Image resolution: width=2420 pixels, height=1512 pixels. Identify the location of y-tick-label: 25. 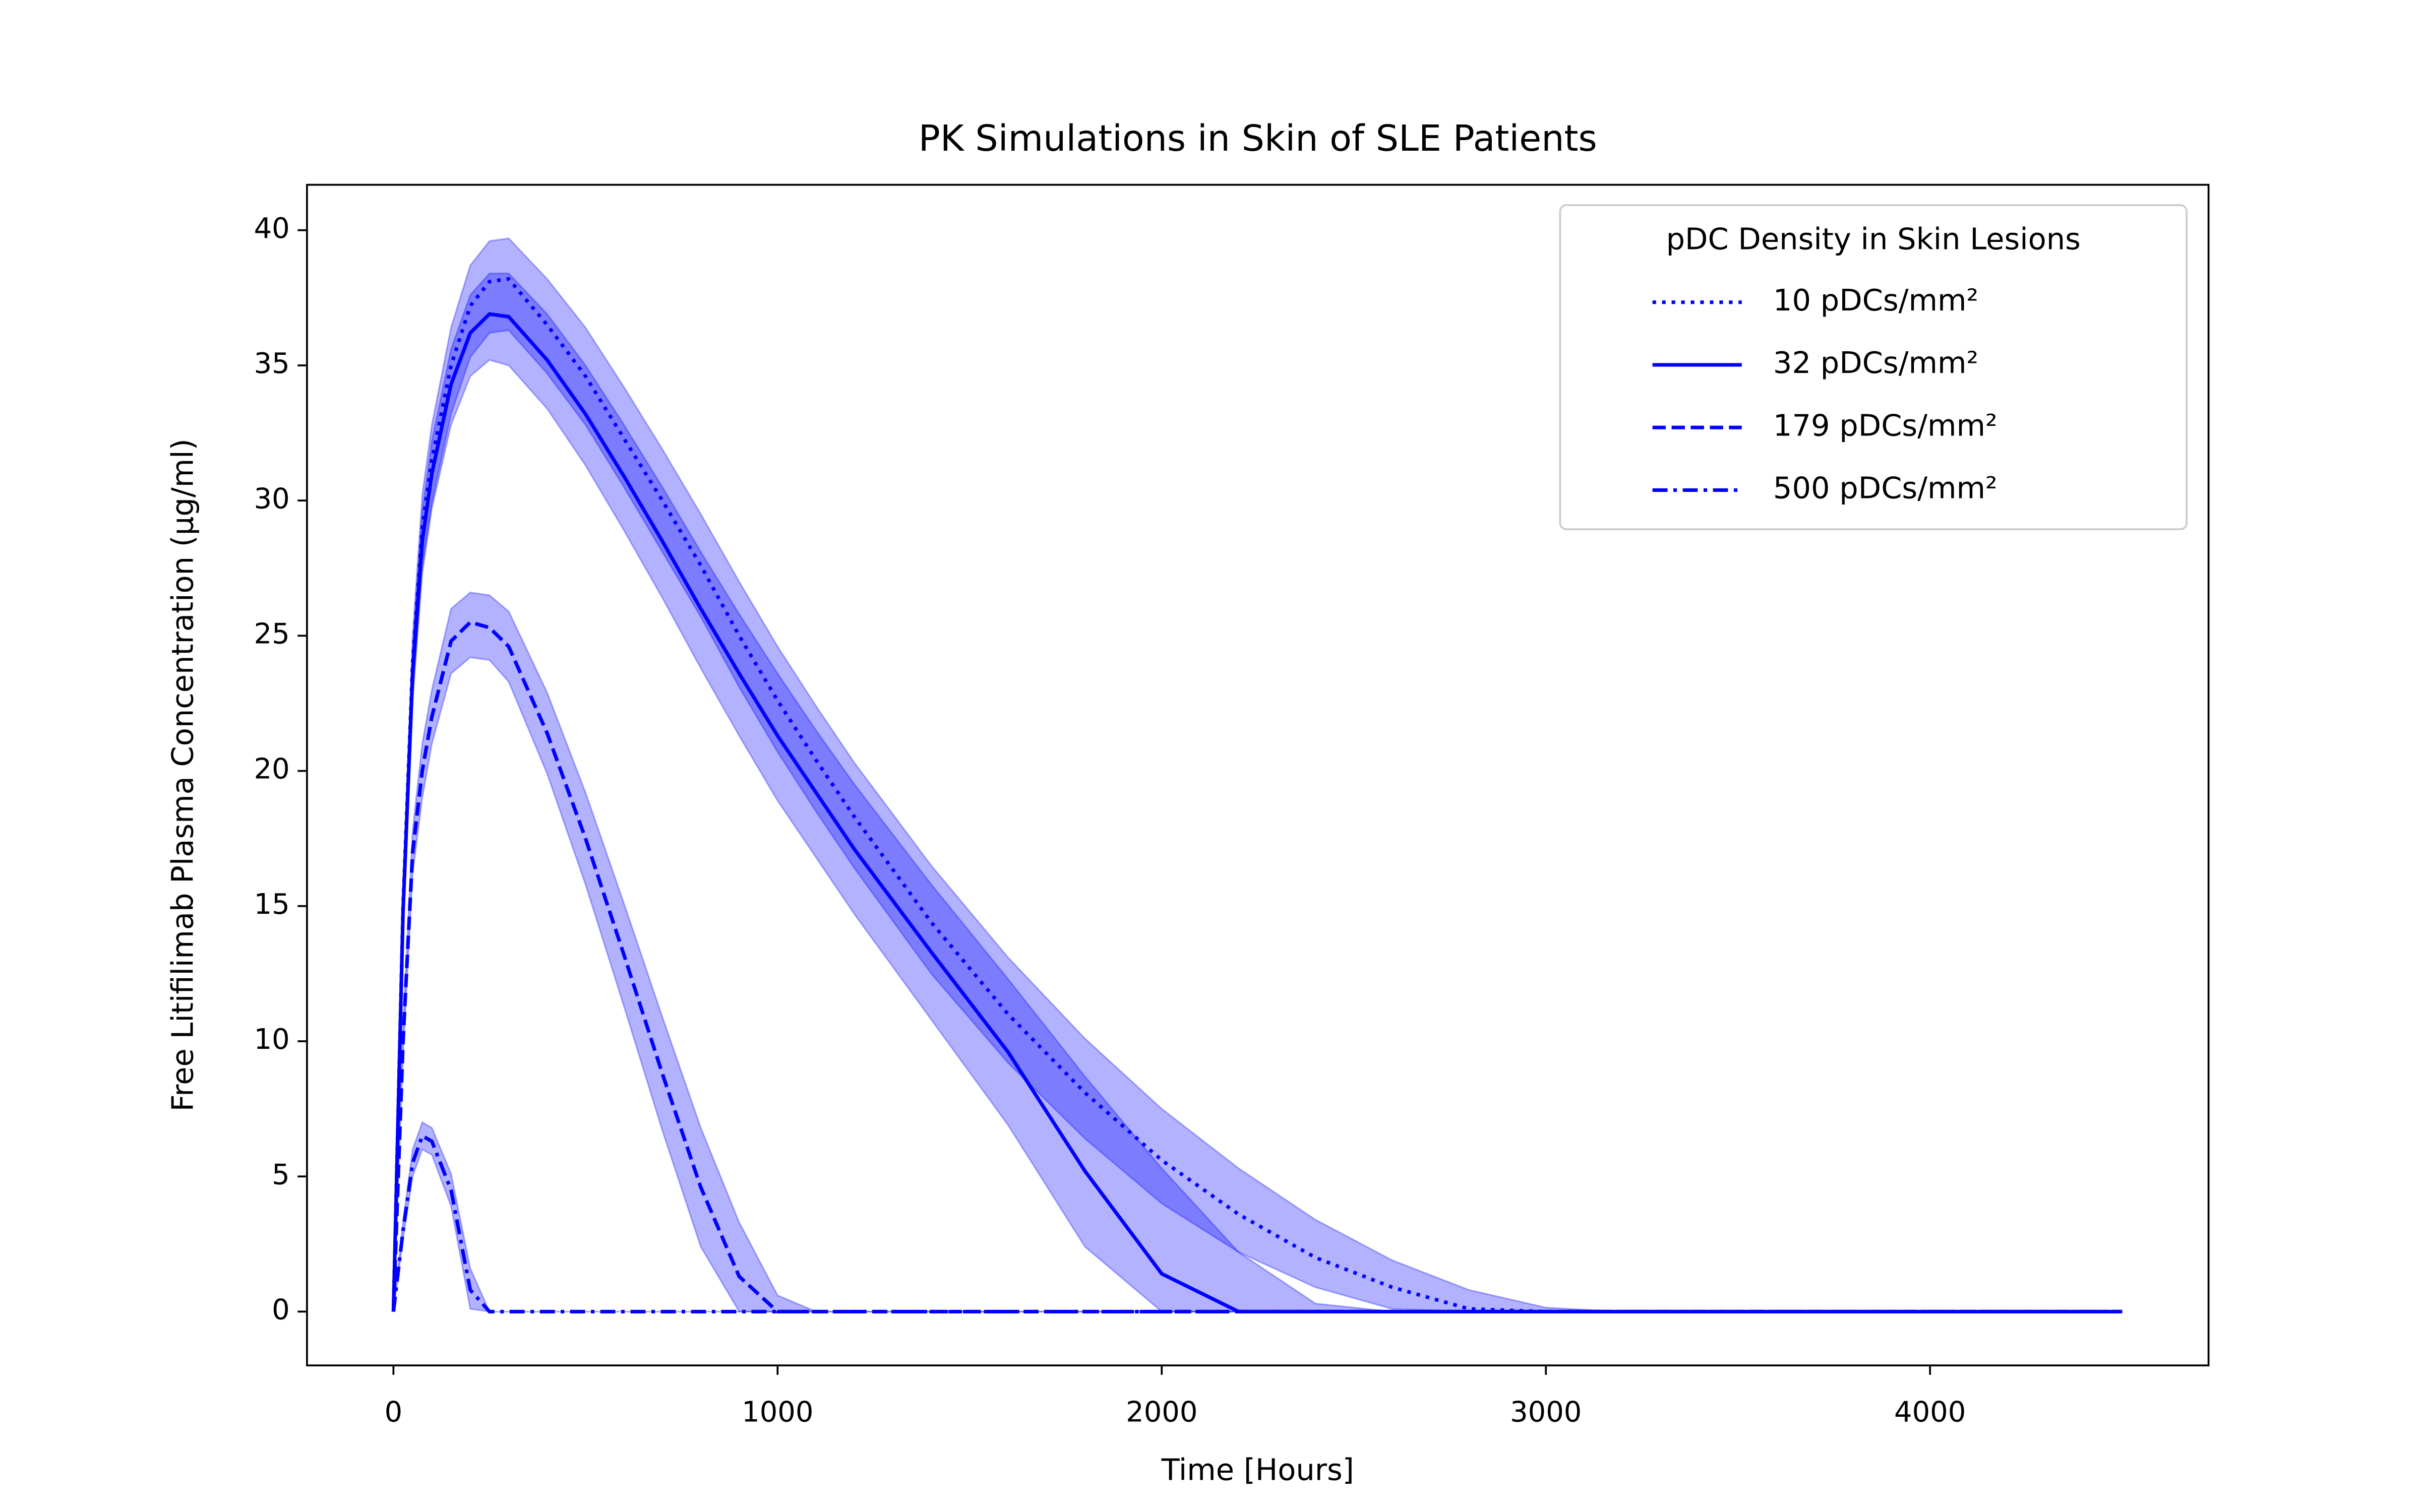
(272, 635).